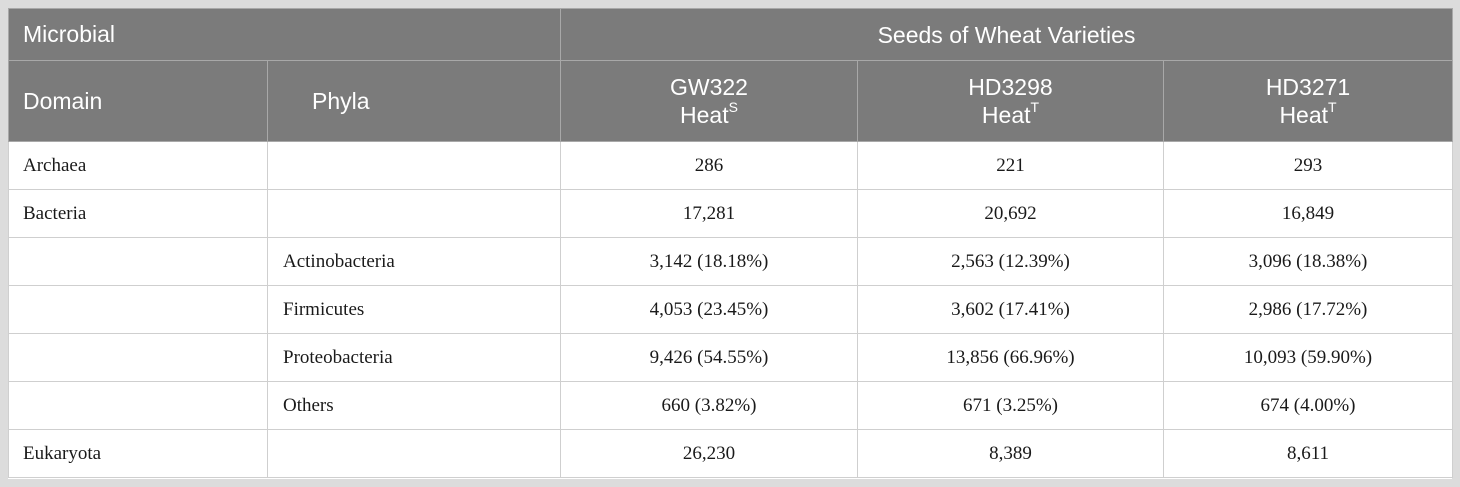 This screenshot has width=1460, height=487. Describe the element at coordinates (1308, 405) in the screenshot. I see `value-cell-hd3271: 674 (4.00%)` at that location.